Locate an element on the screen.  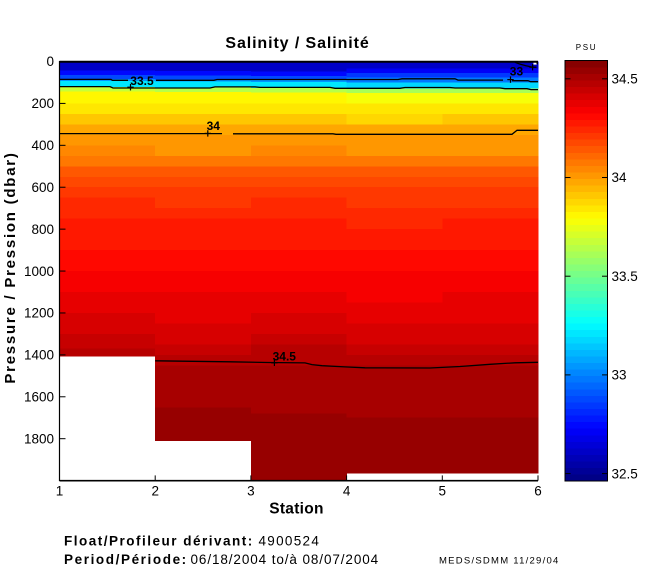
svg-text: 1000 is located at coordinates (39, 271).